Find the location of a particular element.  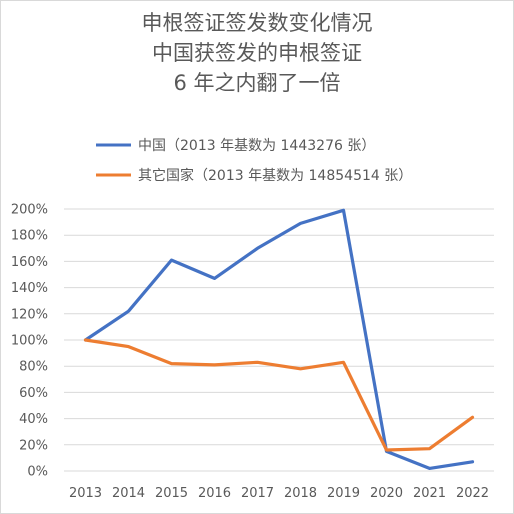

x-tick-label: 2014 is located at coordinates (128, 493).